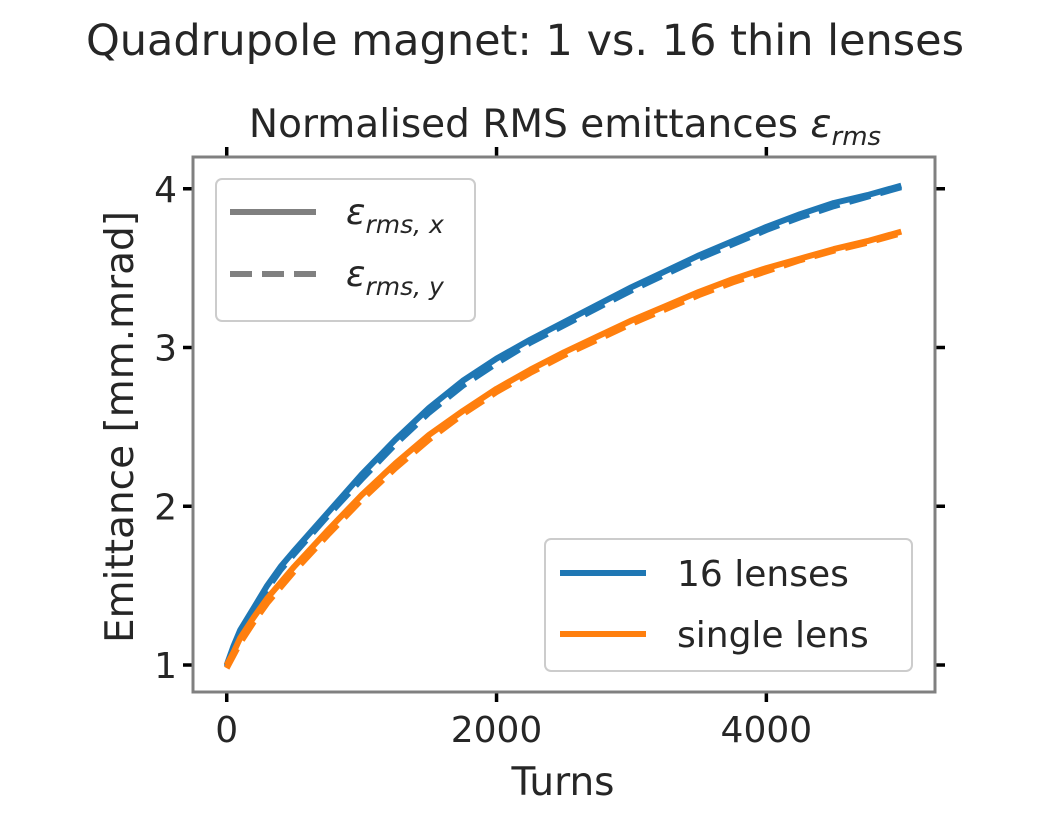 The width and height of the screenshot is (1051, 819). I want to click on x-tick-label: 0, so click(226, 730).